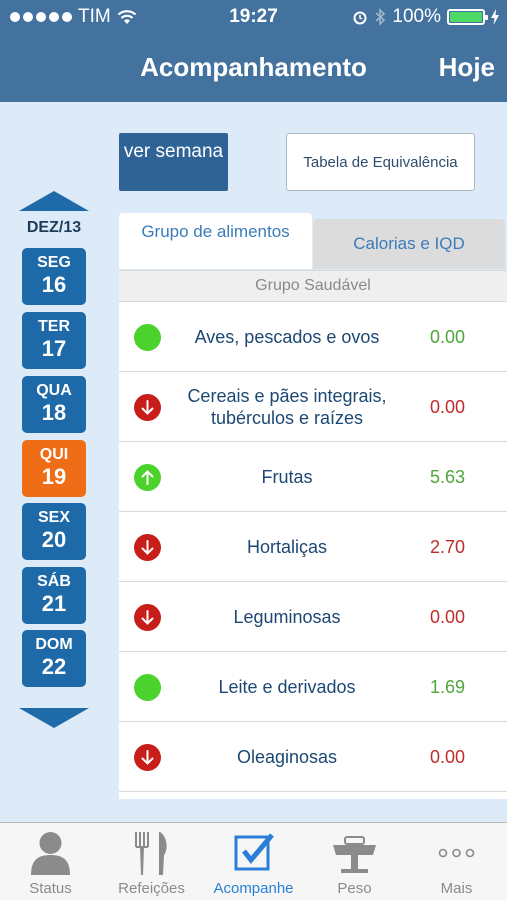 This screenshot has height=900, width=507. I want to click on day-button-seg: SEG 16, so click(54, 276).